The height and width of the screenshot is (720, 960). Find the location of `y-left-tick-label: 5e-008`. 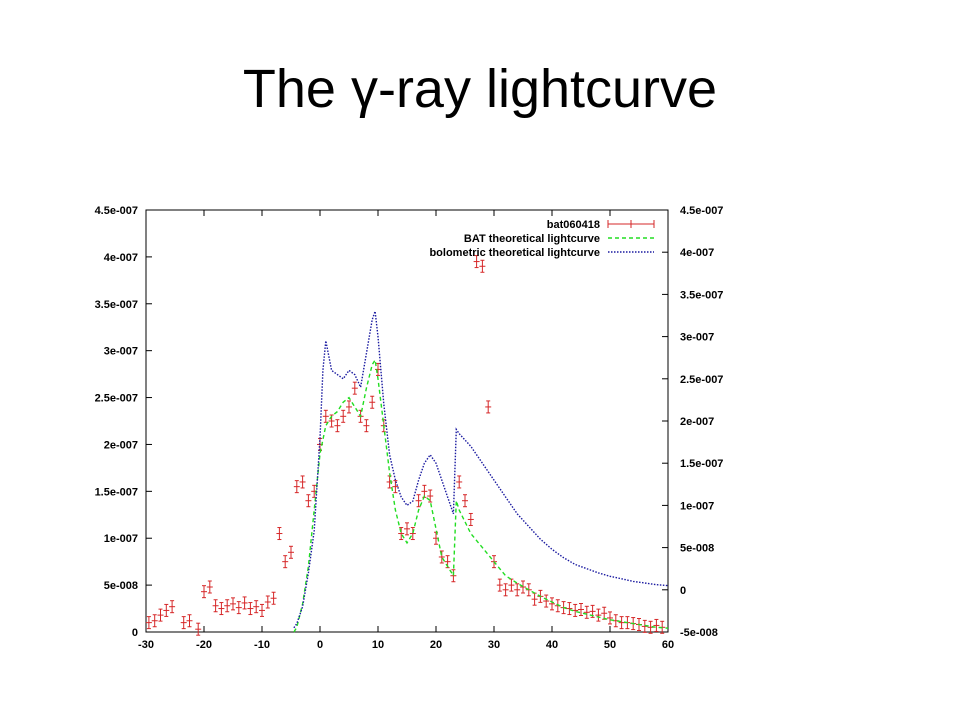

y-left-tick-label: 5e-008 is located at coordinates (121, 586).